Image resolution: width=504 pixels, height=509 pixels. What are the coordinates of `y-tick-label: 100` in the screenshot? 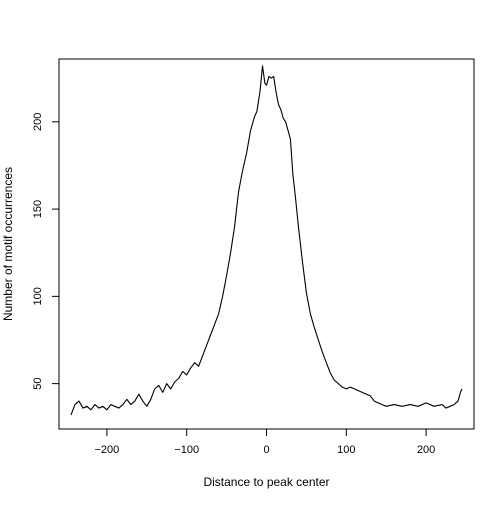 It's located at (38, 296).